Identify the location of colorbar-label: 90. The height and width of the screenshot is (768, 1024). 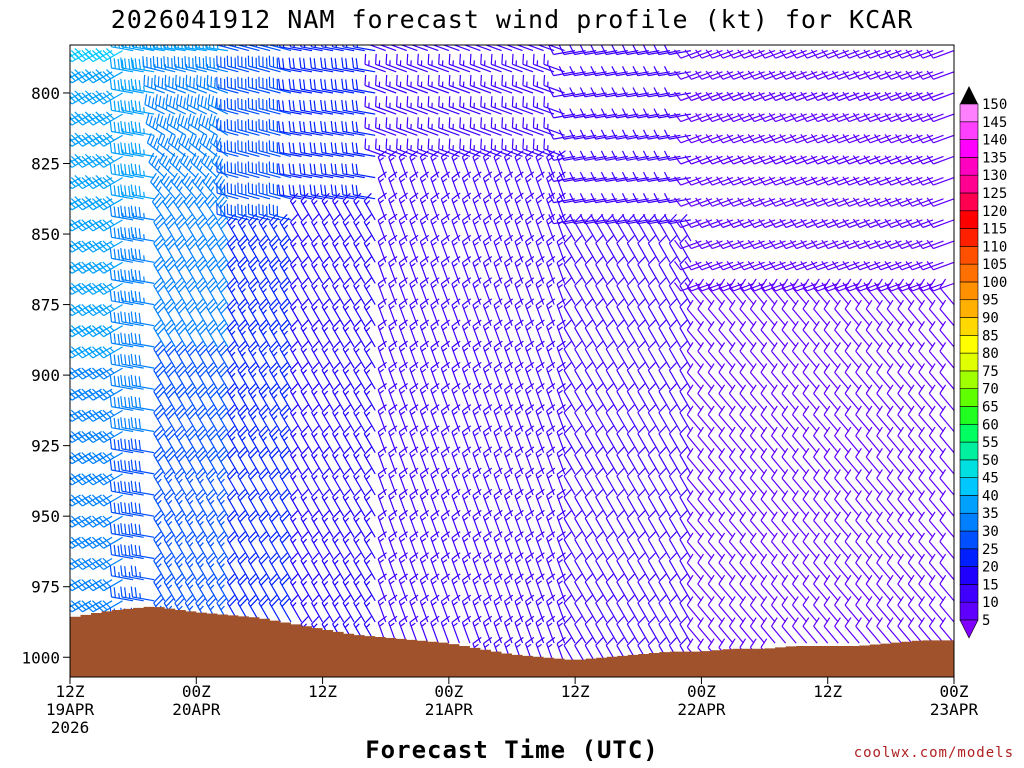
(990, 319).